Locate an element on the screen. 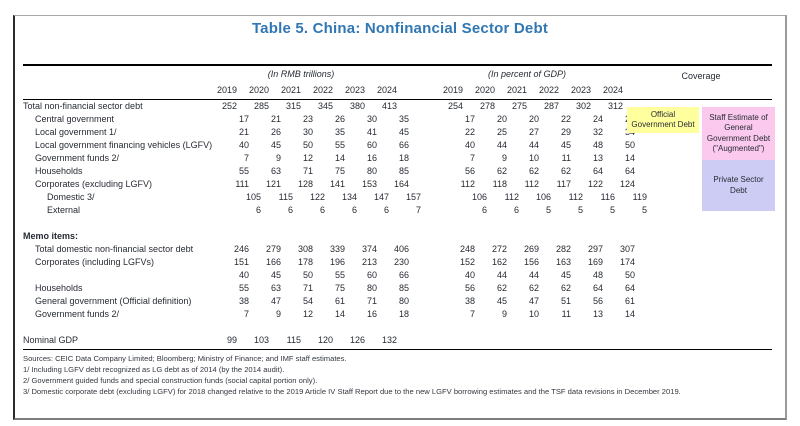 This screenshot has height=426, width=800. value-cell: 307 is located at coordinates (627, 249).